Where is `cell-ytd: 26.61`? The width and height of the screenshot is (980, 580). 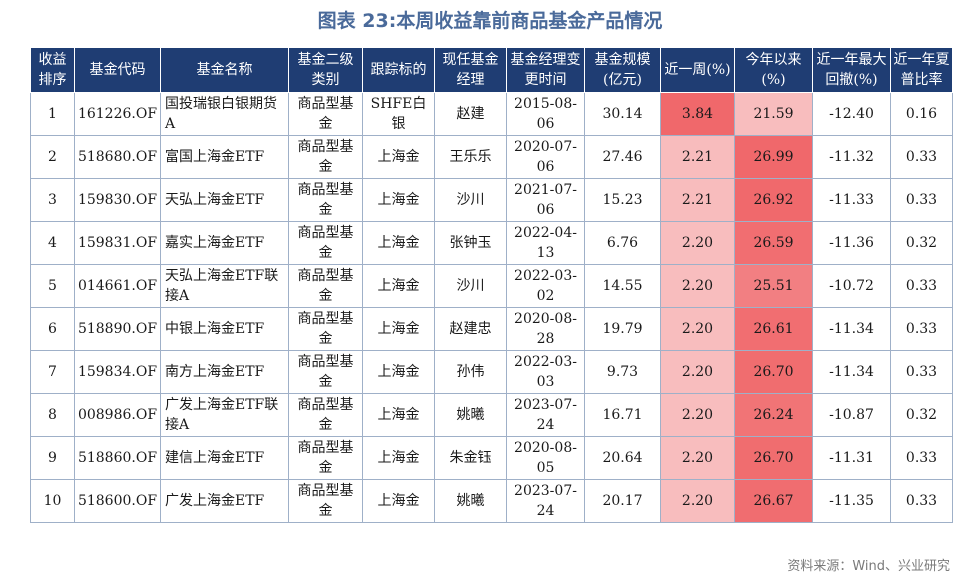
cell-ytd: 26.61 is located at coordinates (773, 329).